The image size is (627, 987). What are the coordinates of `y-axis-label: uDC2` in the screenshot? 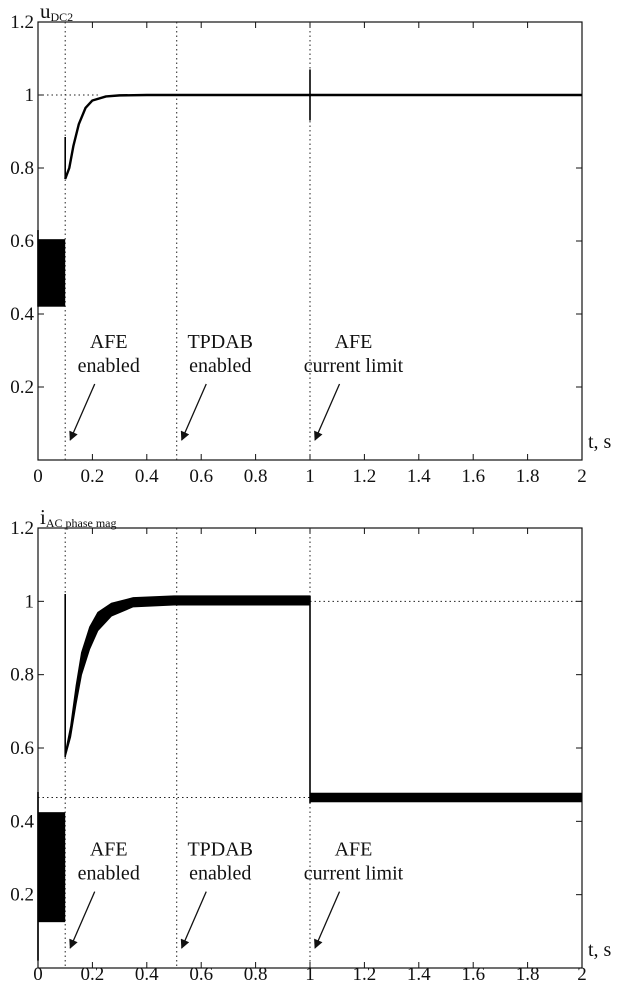 It's located at (56, 12).